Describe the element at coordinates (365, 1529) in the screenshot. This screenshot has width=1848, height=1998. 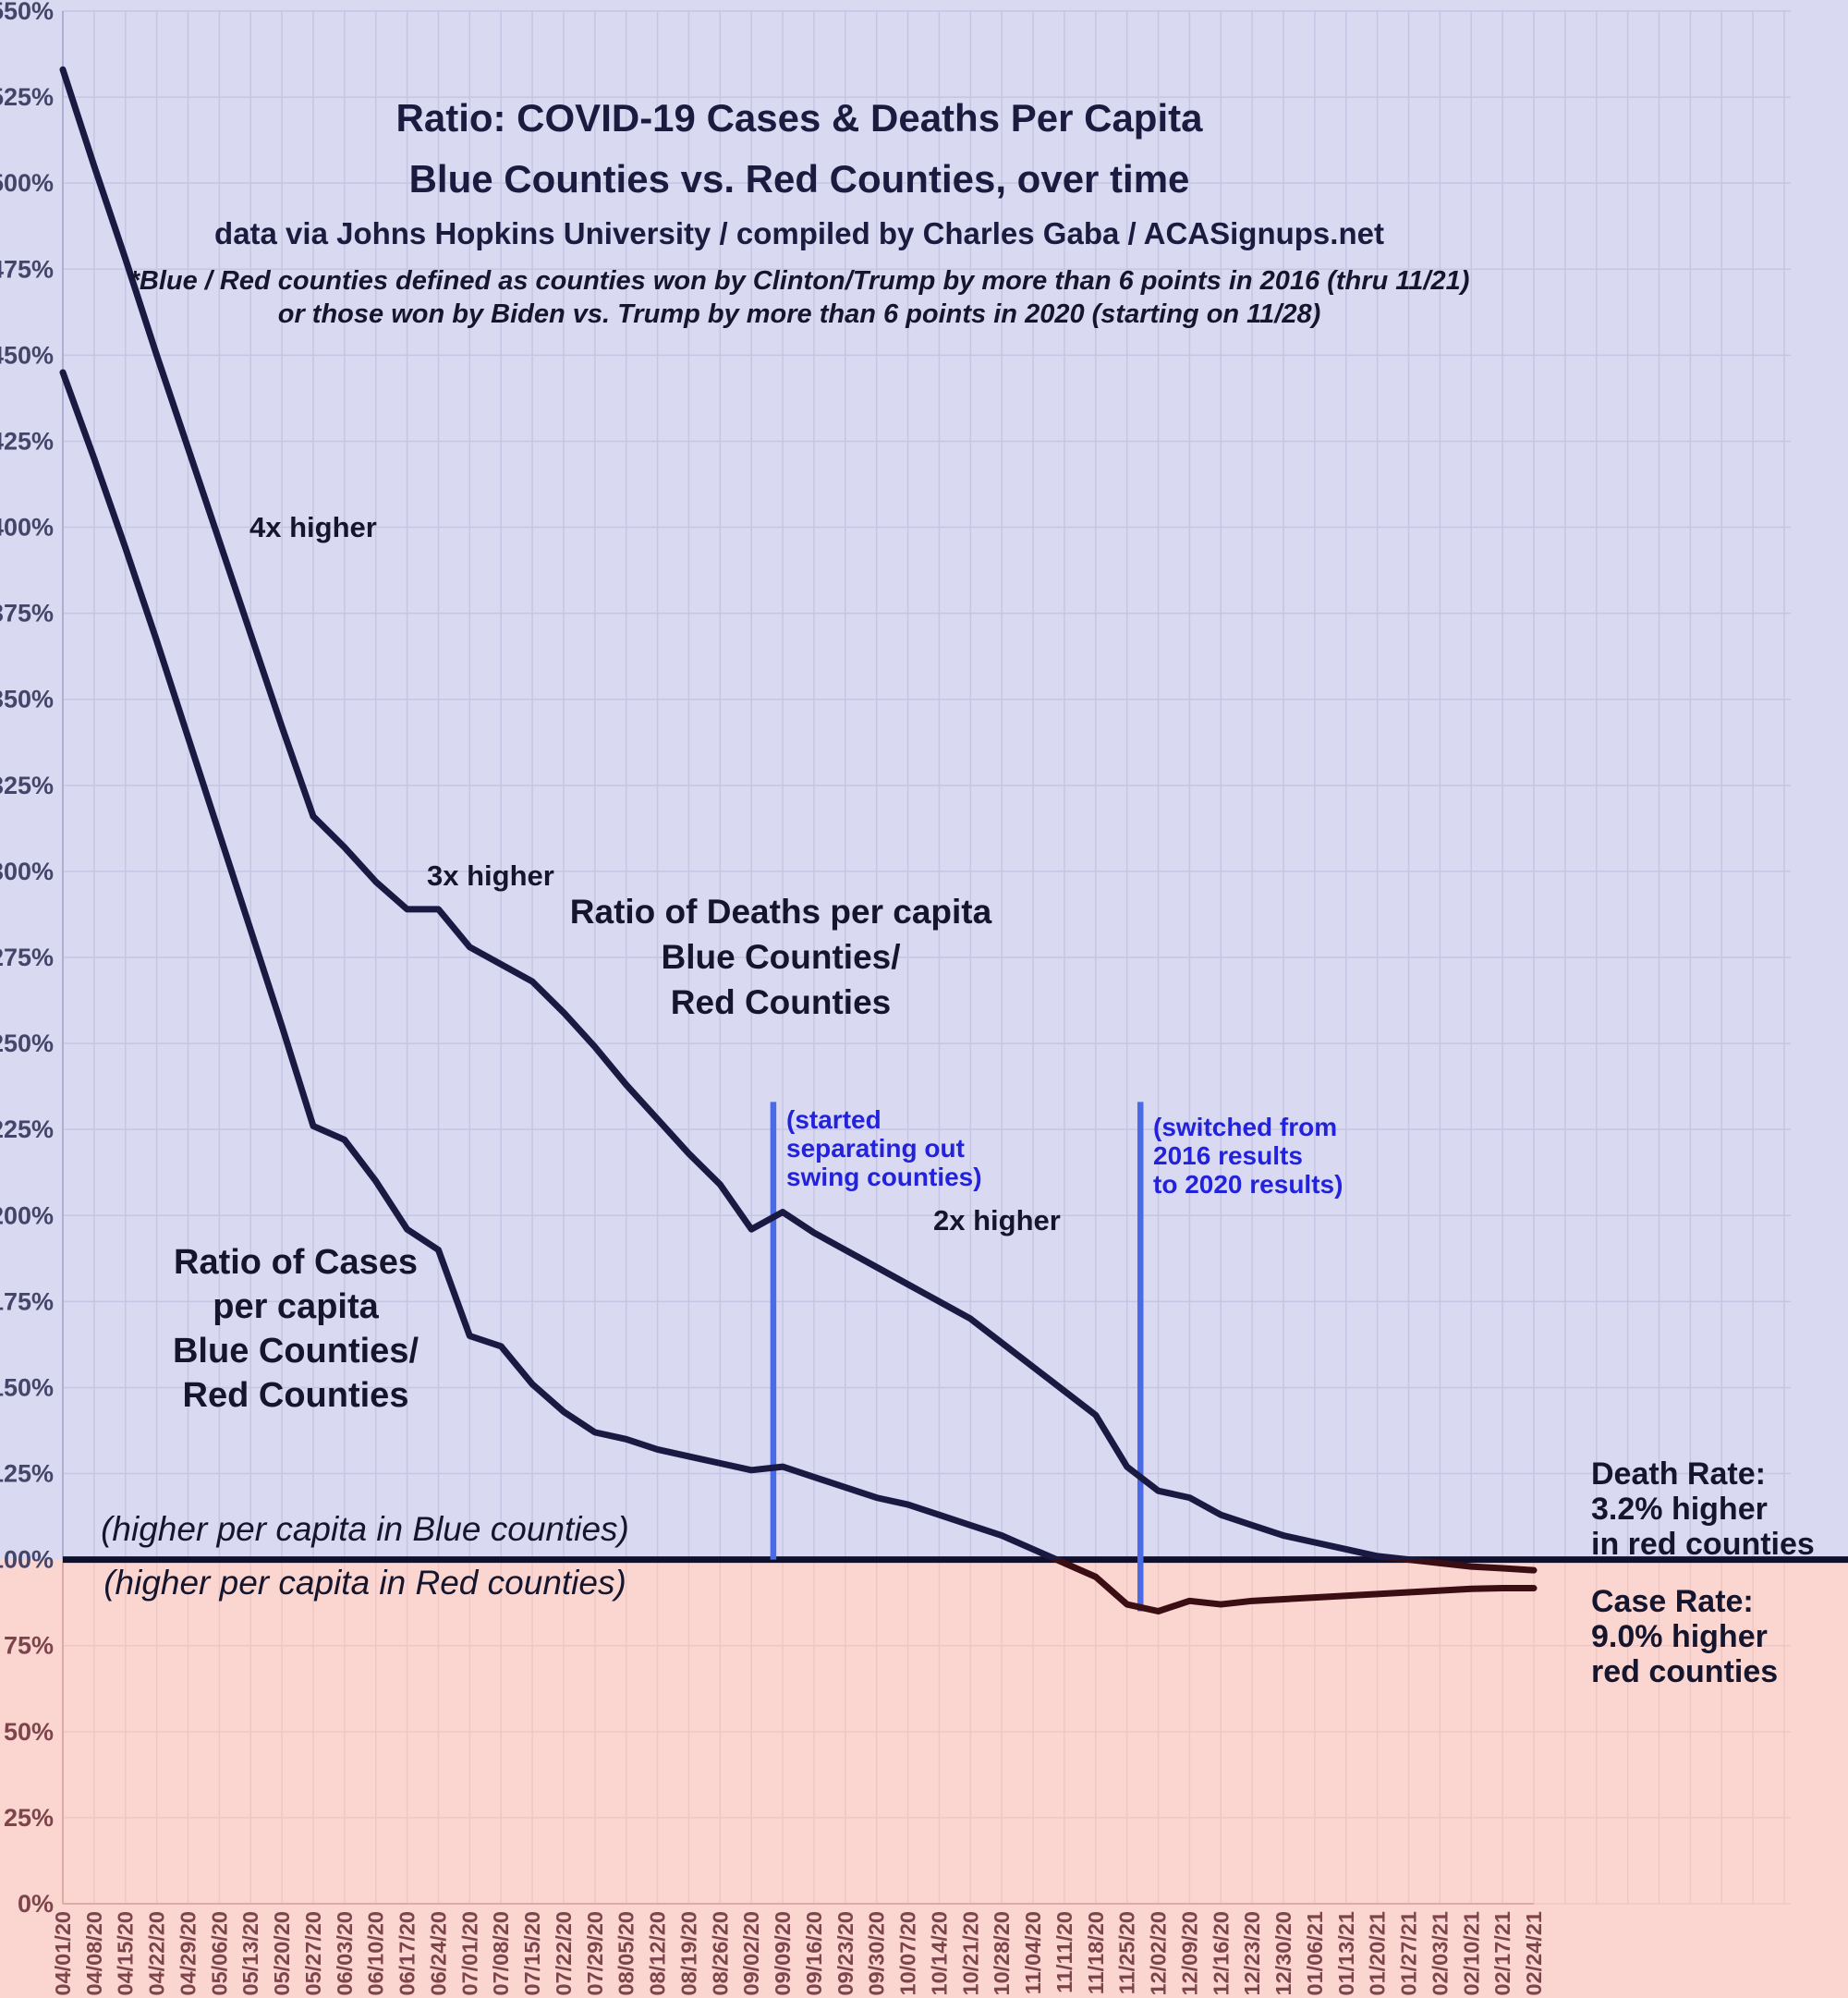
I see `higher-in-blue-label: (higher per capita in Blue counties)` at that location.